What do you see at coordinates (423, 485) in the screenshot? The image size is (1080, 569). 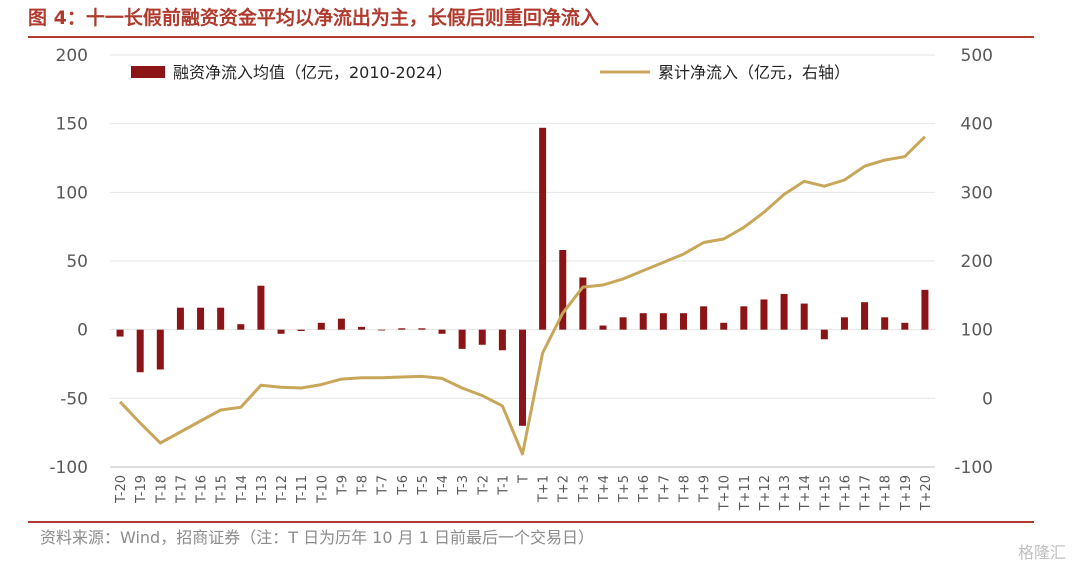 I see `x-tick-label: T-5` at bounding box center [423, 485].